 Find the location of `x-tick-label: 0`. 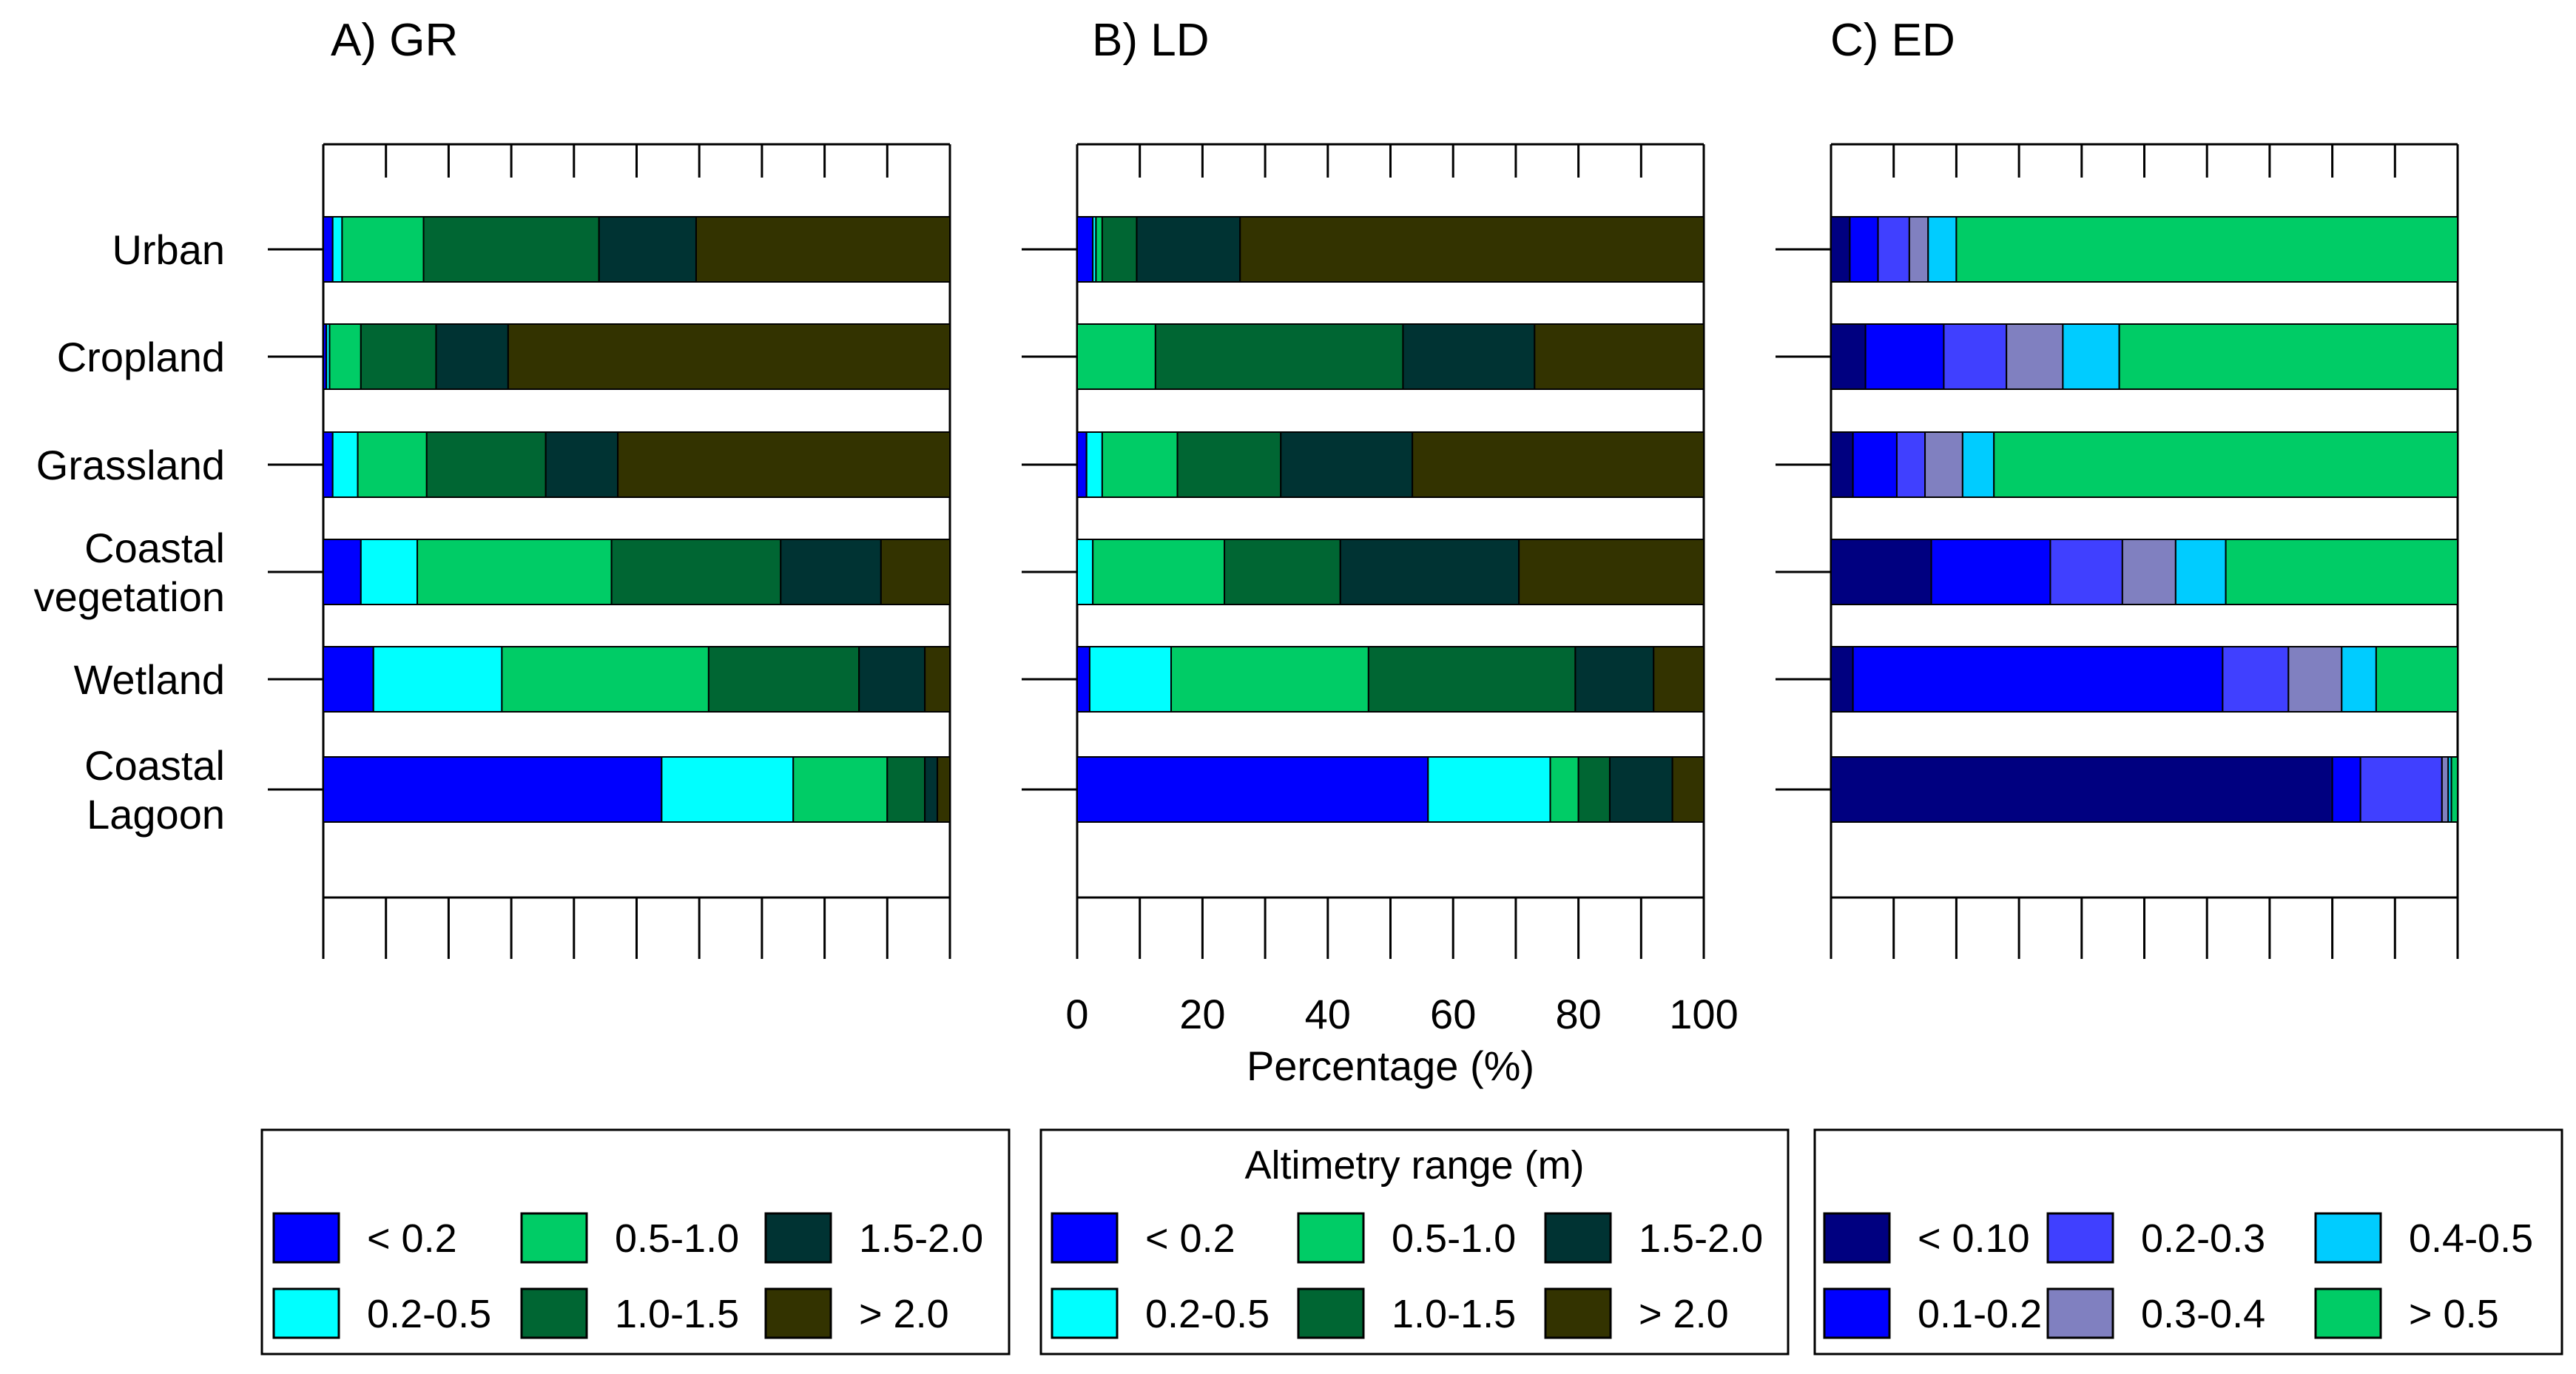

x-tick-label: 0 is located at coordinates (1076, 1014).